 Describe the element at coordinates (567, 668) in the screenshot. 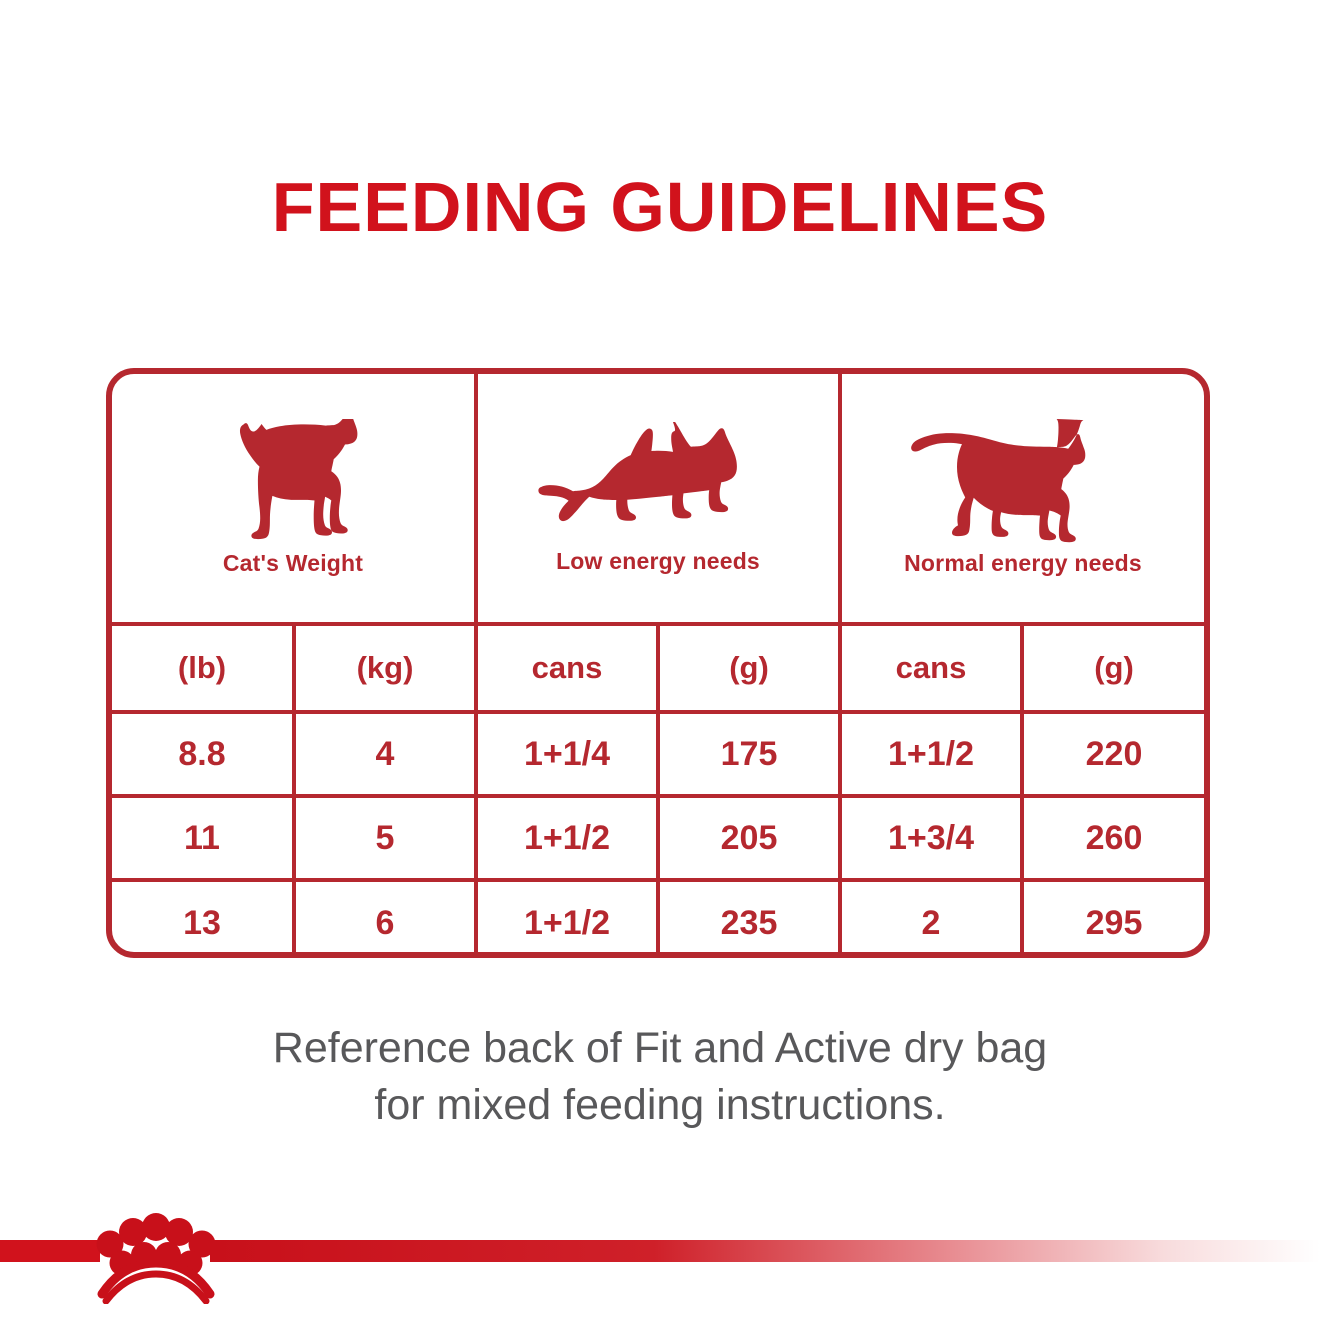

I see `unit-header-cans-low: cans` at that location.